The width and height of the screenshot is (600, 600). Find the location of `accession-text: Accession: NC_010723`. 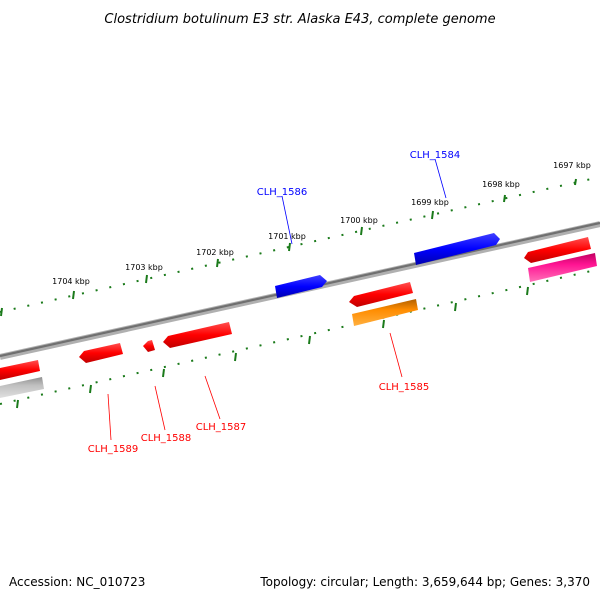

accession-text: Accession: NC_010723 is located at coordinates (77, 582).